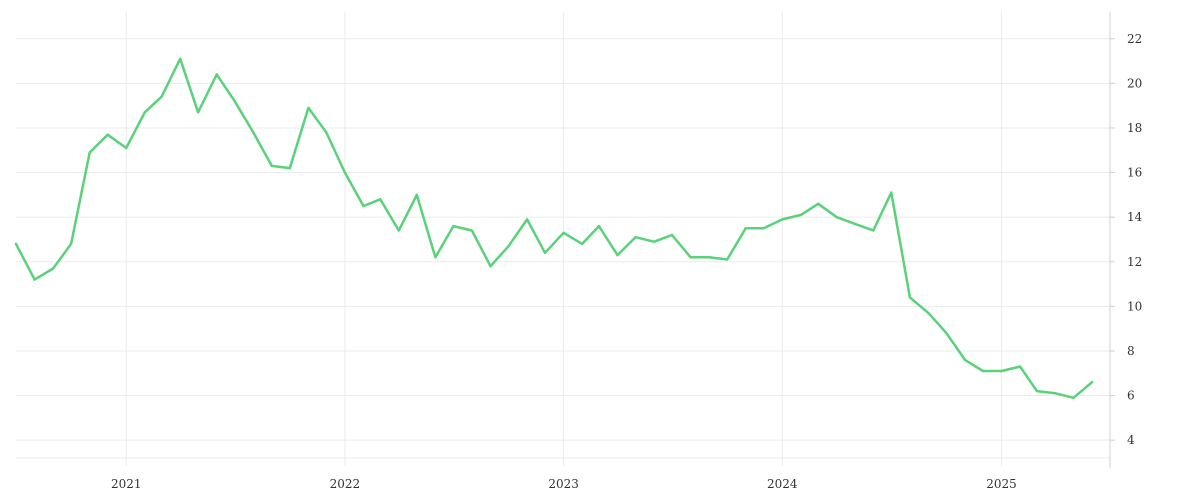  Describe the element at coordinates (1135, 217) in the screenshot. I see `y-tick-label: 14` at that location.